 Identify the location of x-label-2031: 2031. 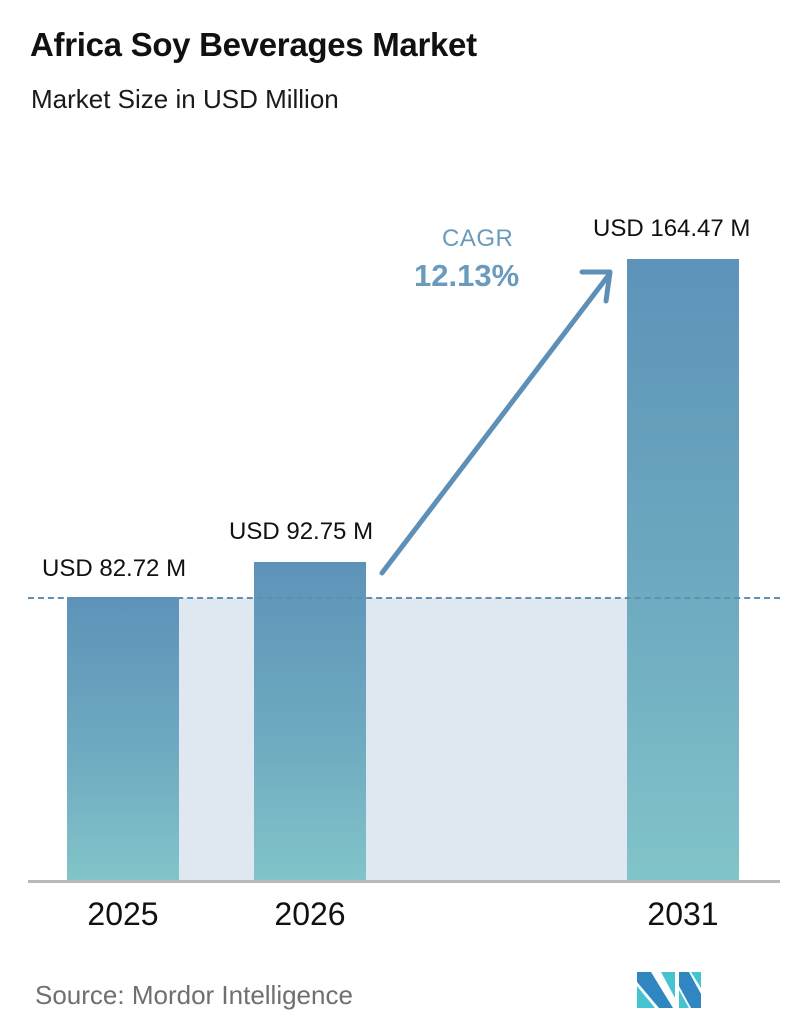
(683, 914).